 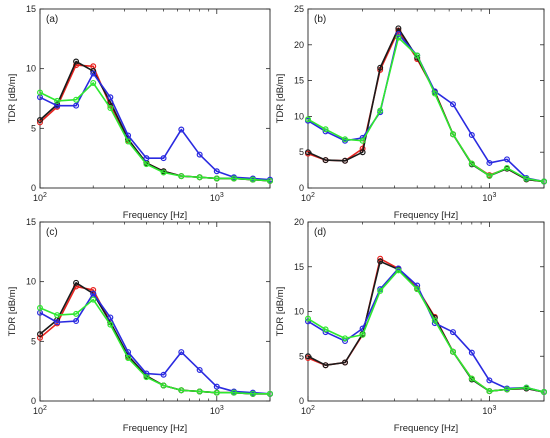 What do you see at coordinates (299, 9) in the screenshot?
I see `y-tick-label: 25` at bounding box center [299, 9].